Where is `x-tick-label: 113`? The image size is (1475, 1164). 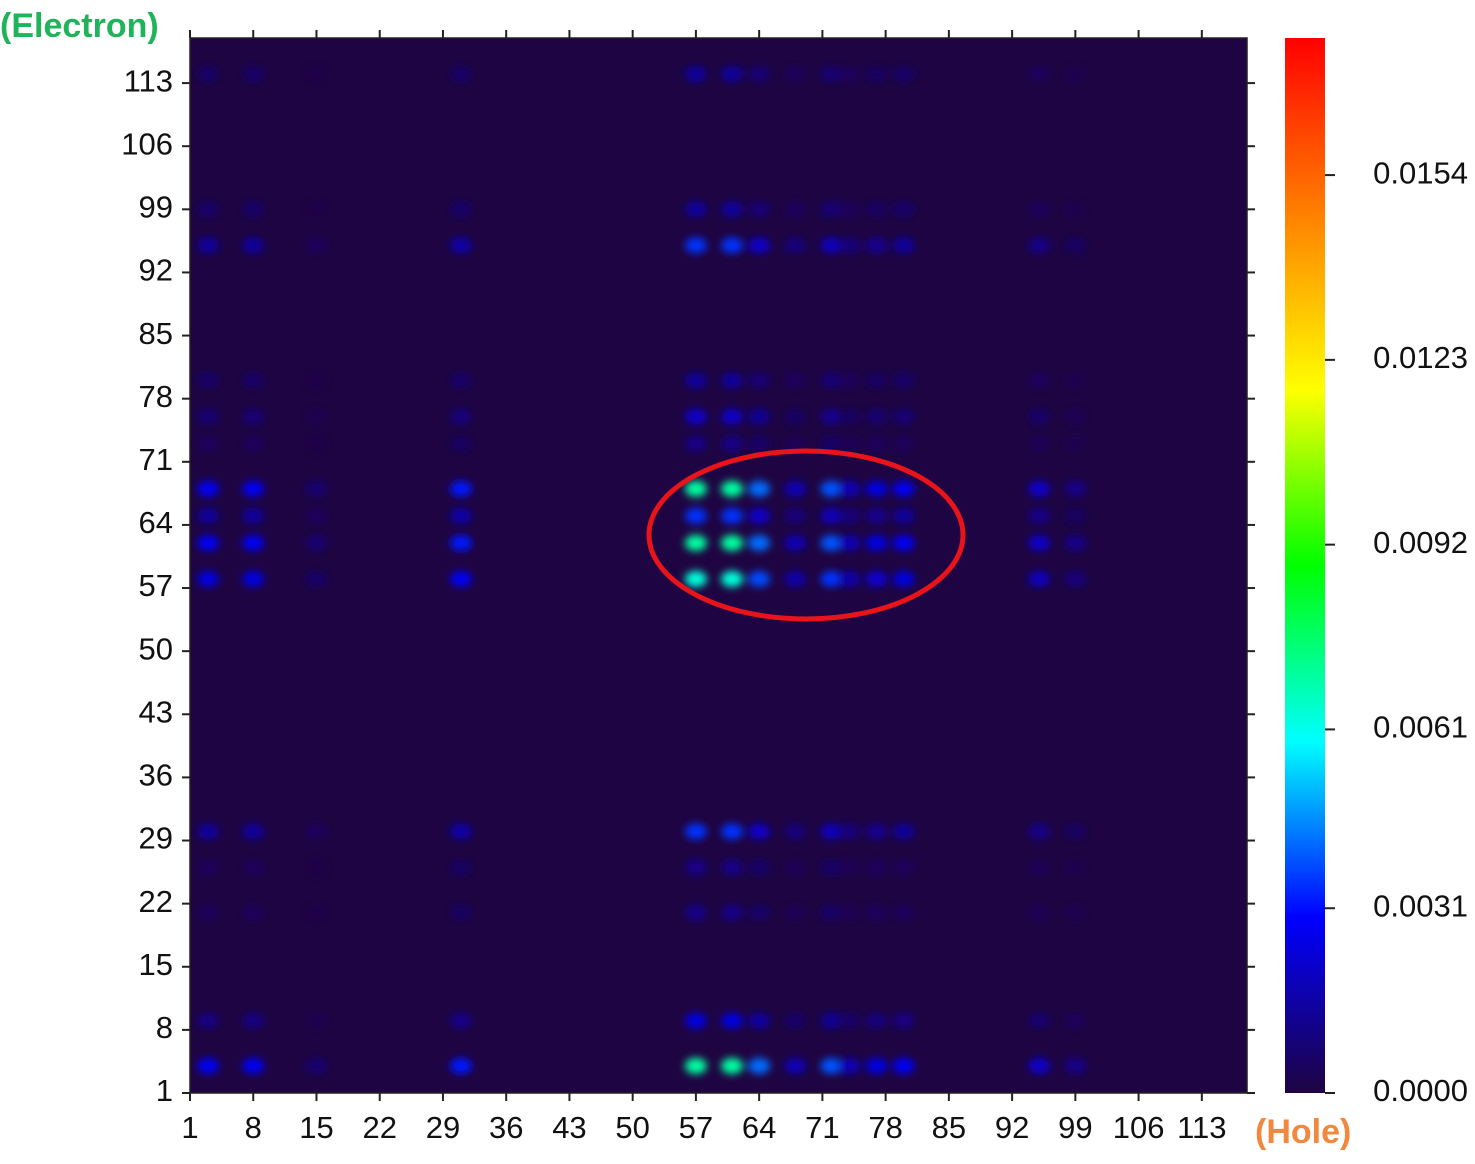 x-tick-label: 113 is located at coordinates (1201, 1127).